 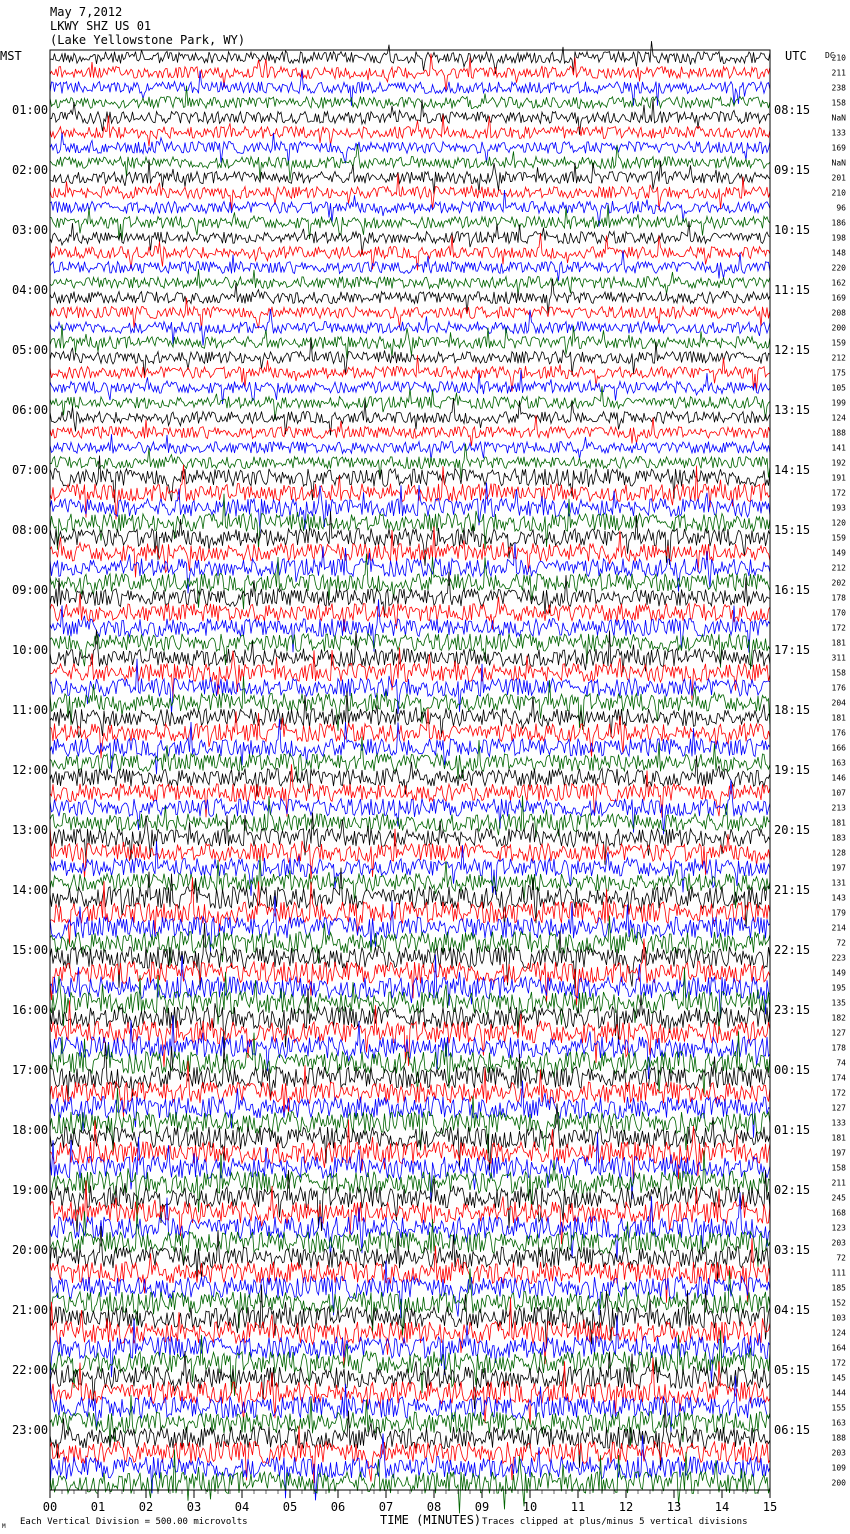 What do you see at coordinates (839, 1303) in the screenshot?
I see `dc-offset-value: 152` at bounding box center [839, 1303].